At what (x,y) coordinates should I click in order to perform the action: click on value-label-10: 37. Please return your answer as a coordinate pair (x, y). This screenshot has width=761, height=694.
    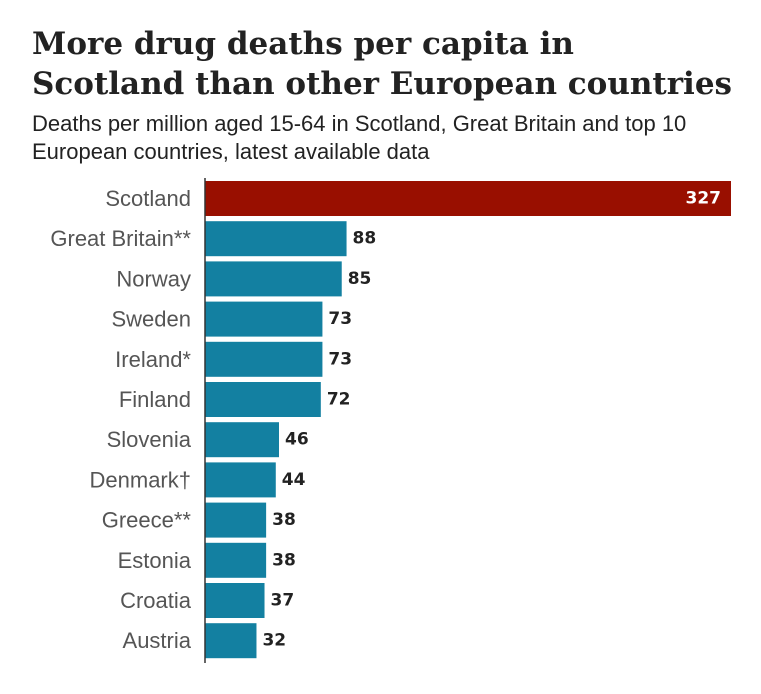
    Looking at the image, I should click on (283, 601).